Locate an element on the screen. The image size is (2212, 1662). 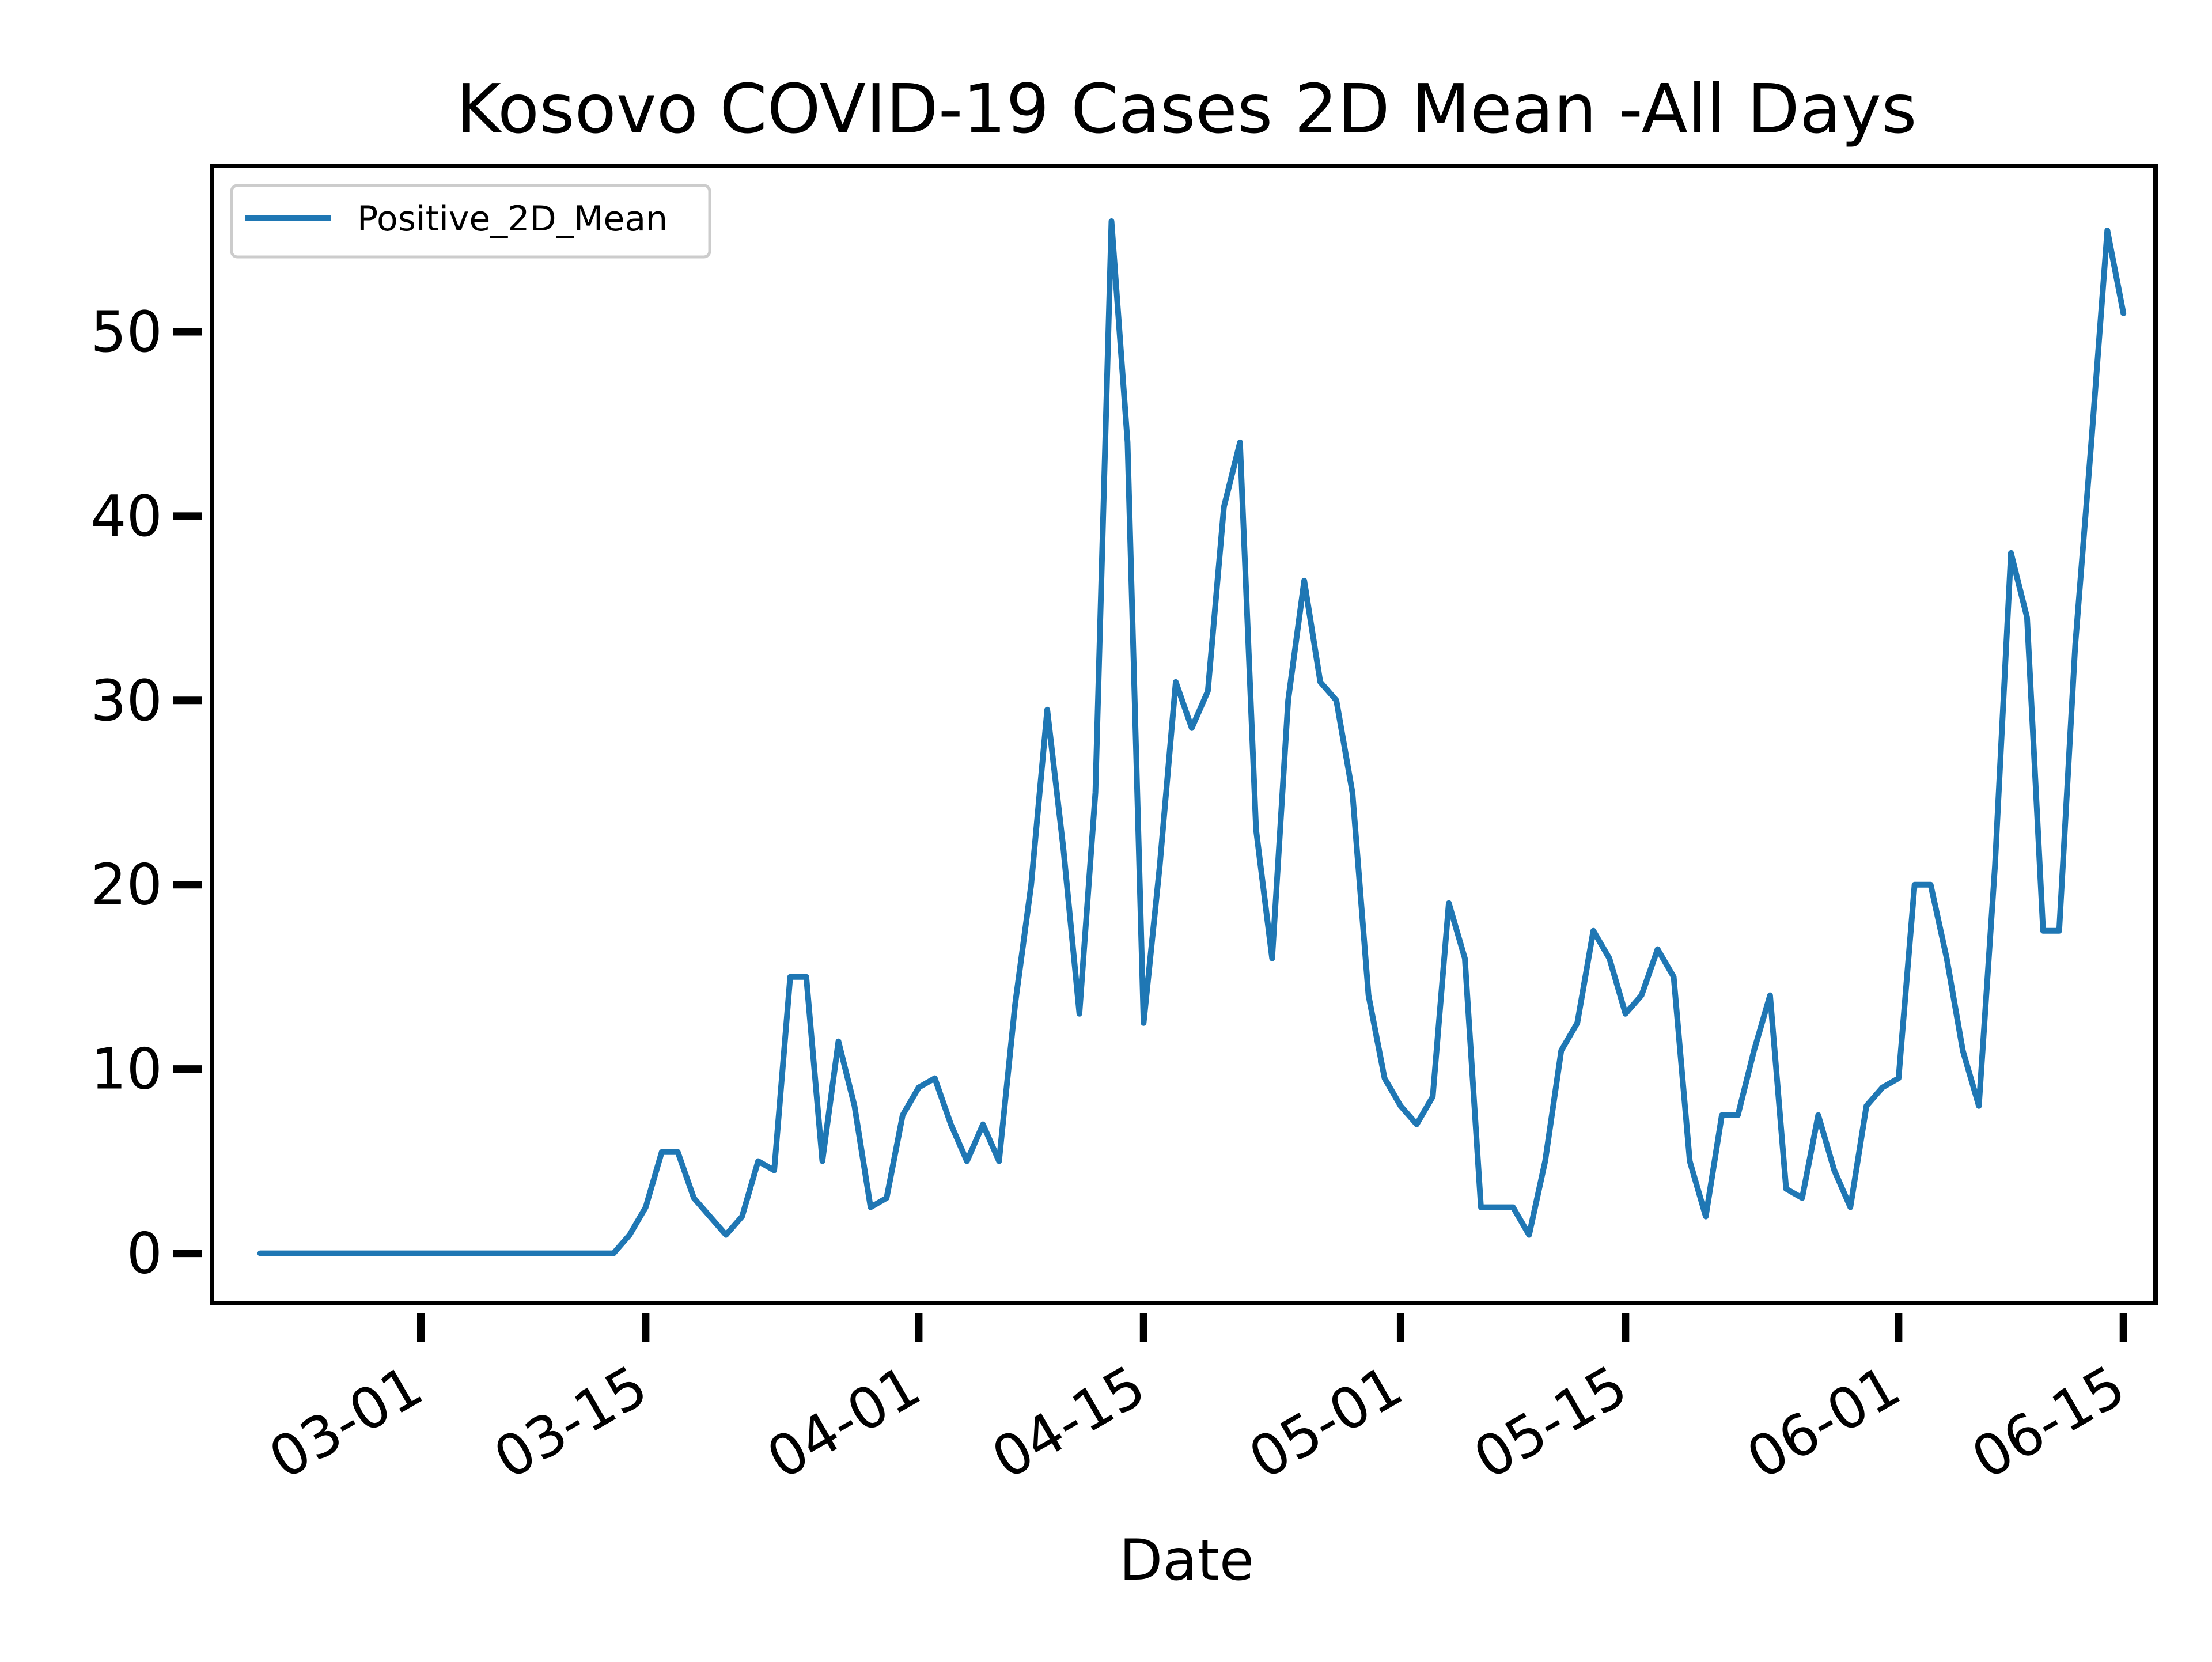
y-tick-label-30: 30 is located at coordinates (126, 701).